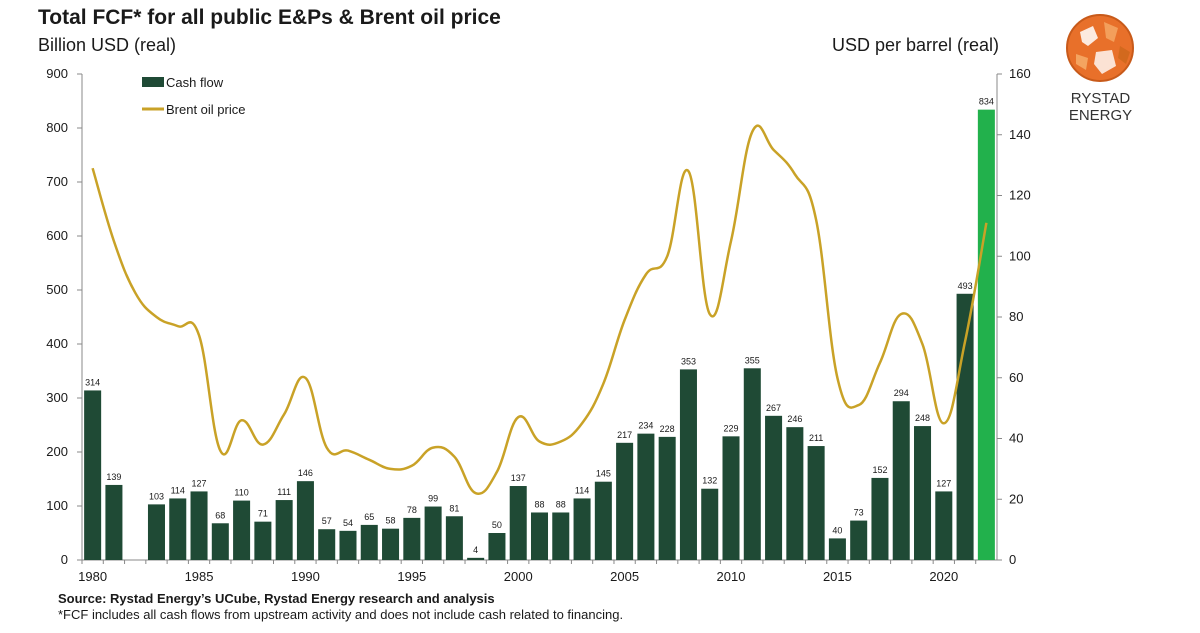 The height and width of the screenshot is (633, 1200). Describe the element at coordinates (1020, 255) in the screenshot. I see `y-right-tick-label: 100` at that location.